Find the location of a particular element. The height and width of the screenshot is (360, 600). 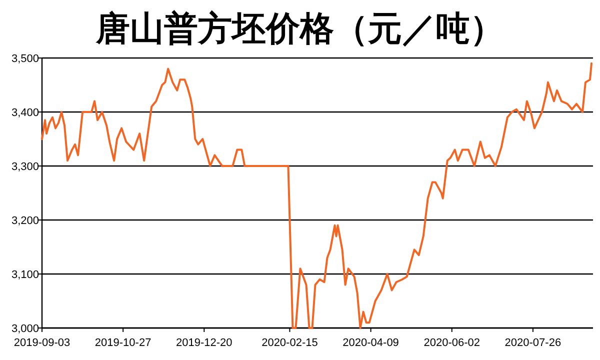

y-tick-label: 3,300 is located at coordinates (25, 167).